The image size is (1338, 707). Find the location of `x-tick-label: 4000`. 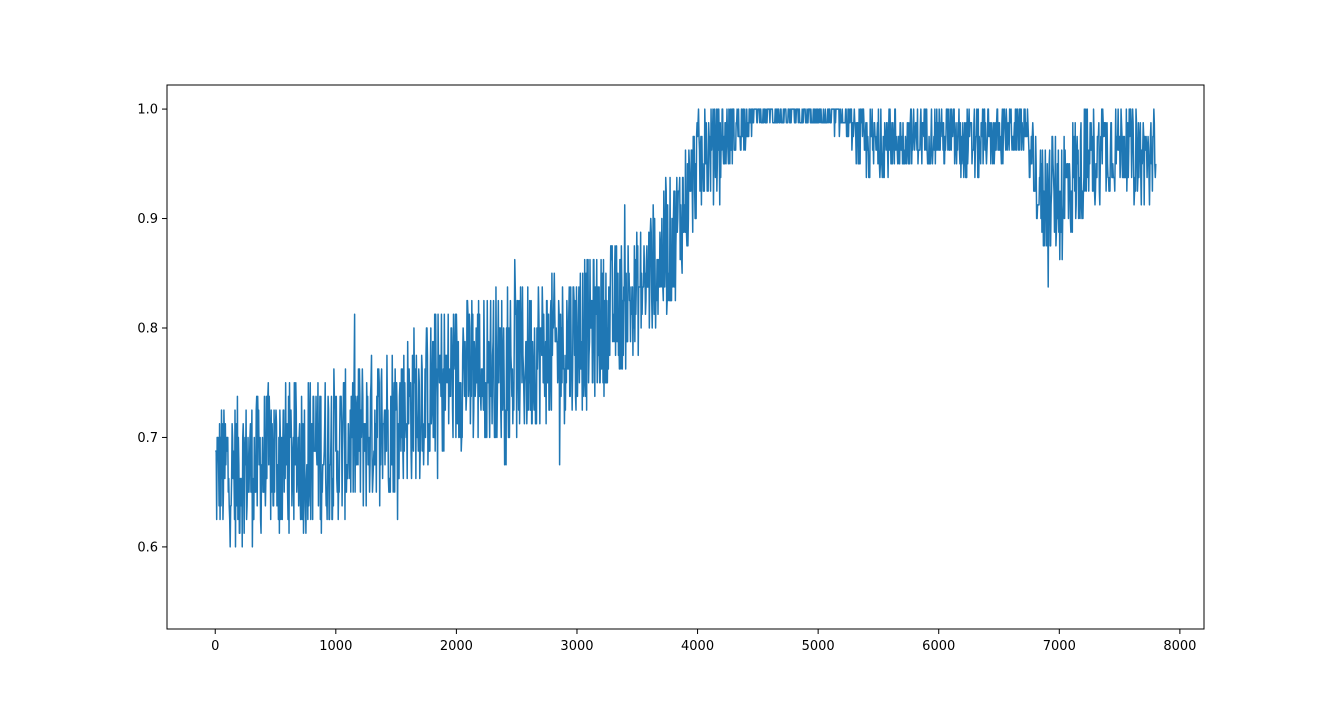

x-tick-label: 4000 is located at coordinates (697, 646).